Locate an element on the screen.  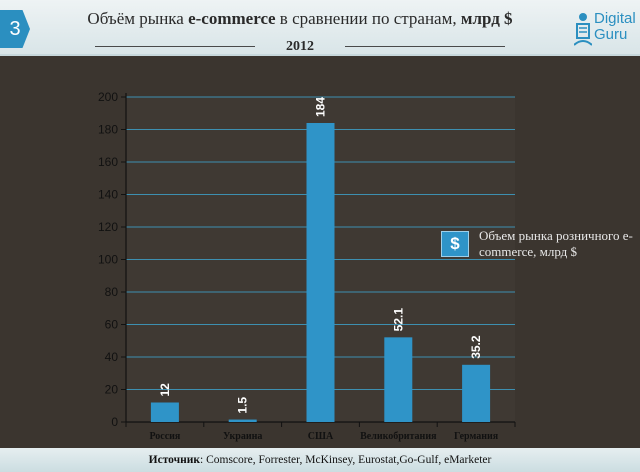
category-label: Германия is located at coordinates (476, 436).